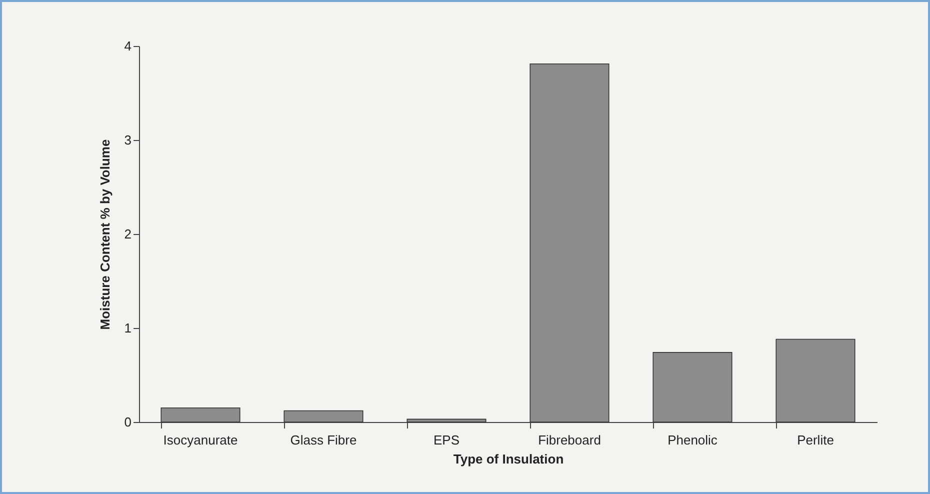  What do you see at coordinates (128, 140) in the screenshot?
I see `y-tick-label: 3` at bounding box center [128, 140].